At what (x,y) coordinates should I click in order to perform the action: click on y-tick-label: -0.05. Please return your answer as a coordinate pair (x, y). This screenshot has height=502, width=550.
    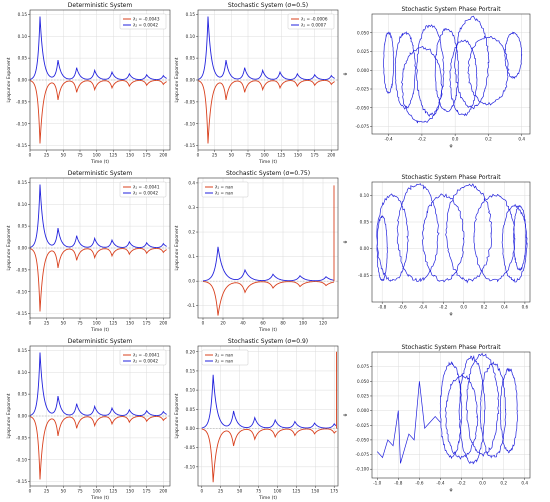
    Looking at the image, I should click on (363, 275).